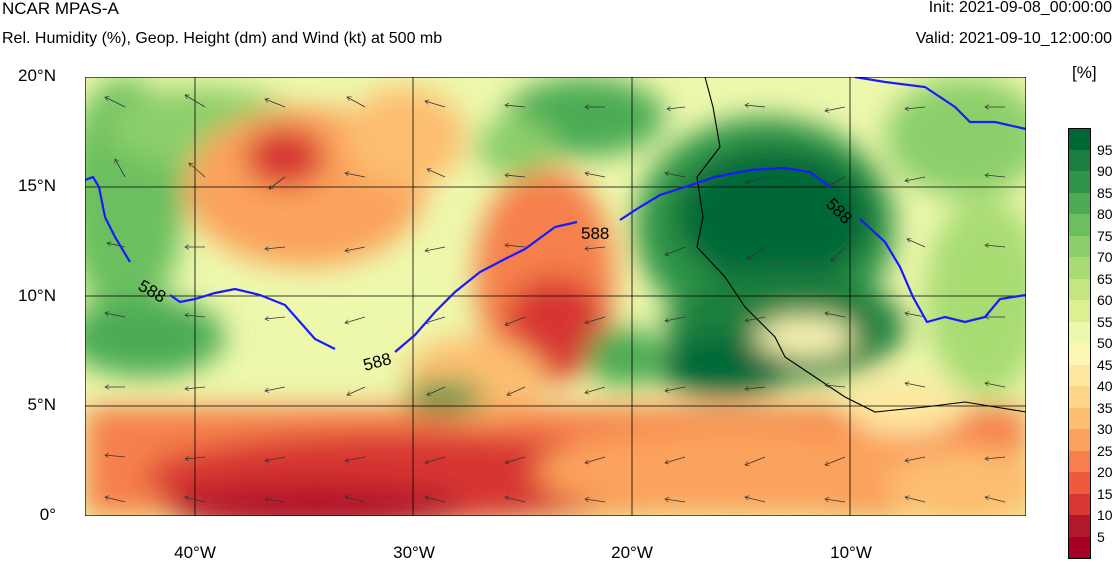  I want to click on colorbar-label: 65, so click(1105, 278).